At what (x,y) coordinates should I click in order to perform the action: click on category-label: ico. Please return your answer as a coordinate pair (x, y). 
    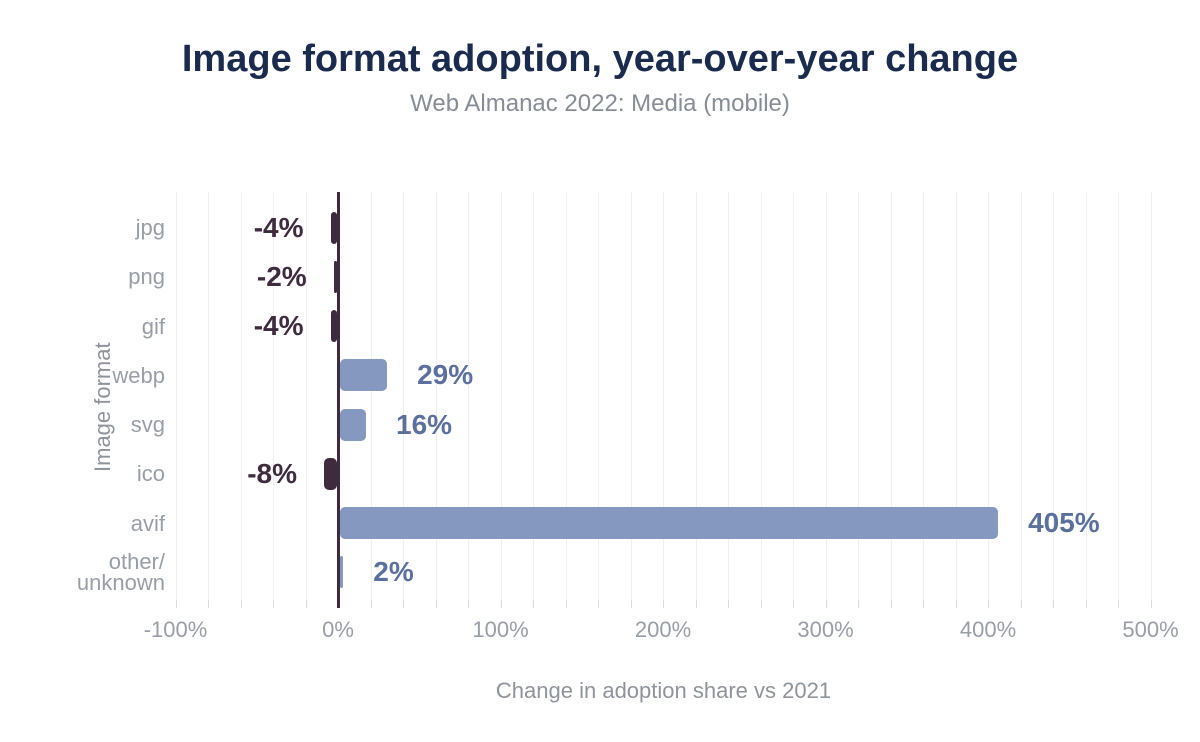
    Looking at the image, I should click on (150, 474).